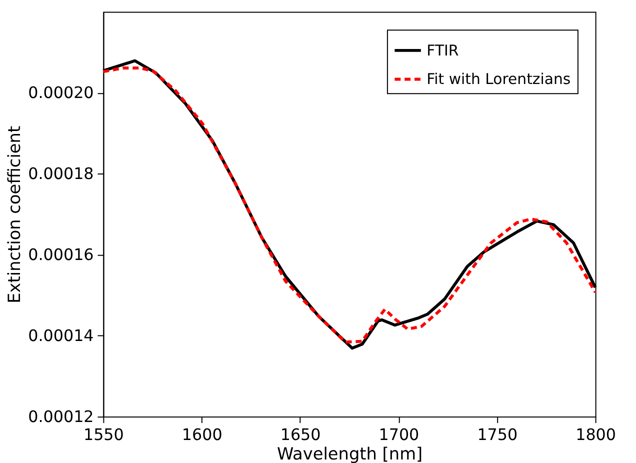 This screenshot has width=636, height=463. What do you see at coordinates (442, 50) in the screenshot?
I see `legend-label: FTIR` at bounding box center [442, 50].